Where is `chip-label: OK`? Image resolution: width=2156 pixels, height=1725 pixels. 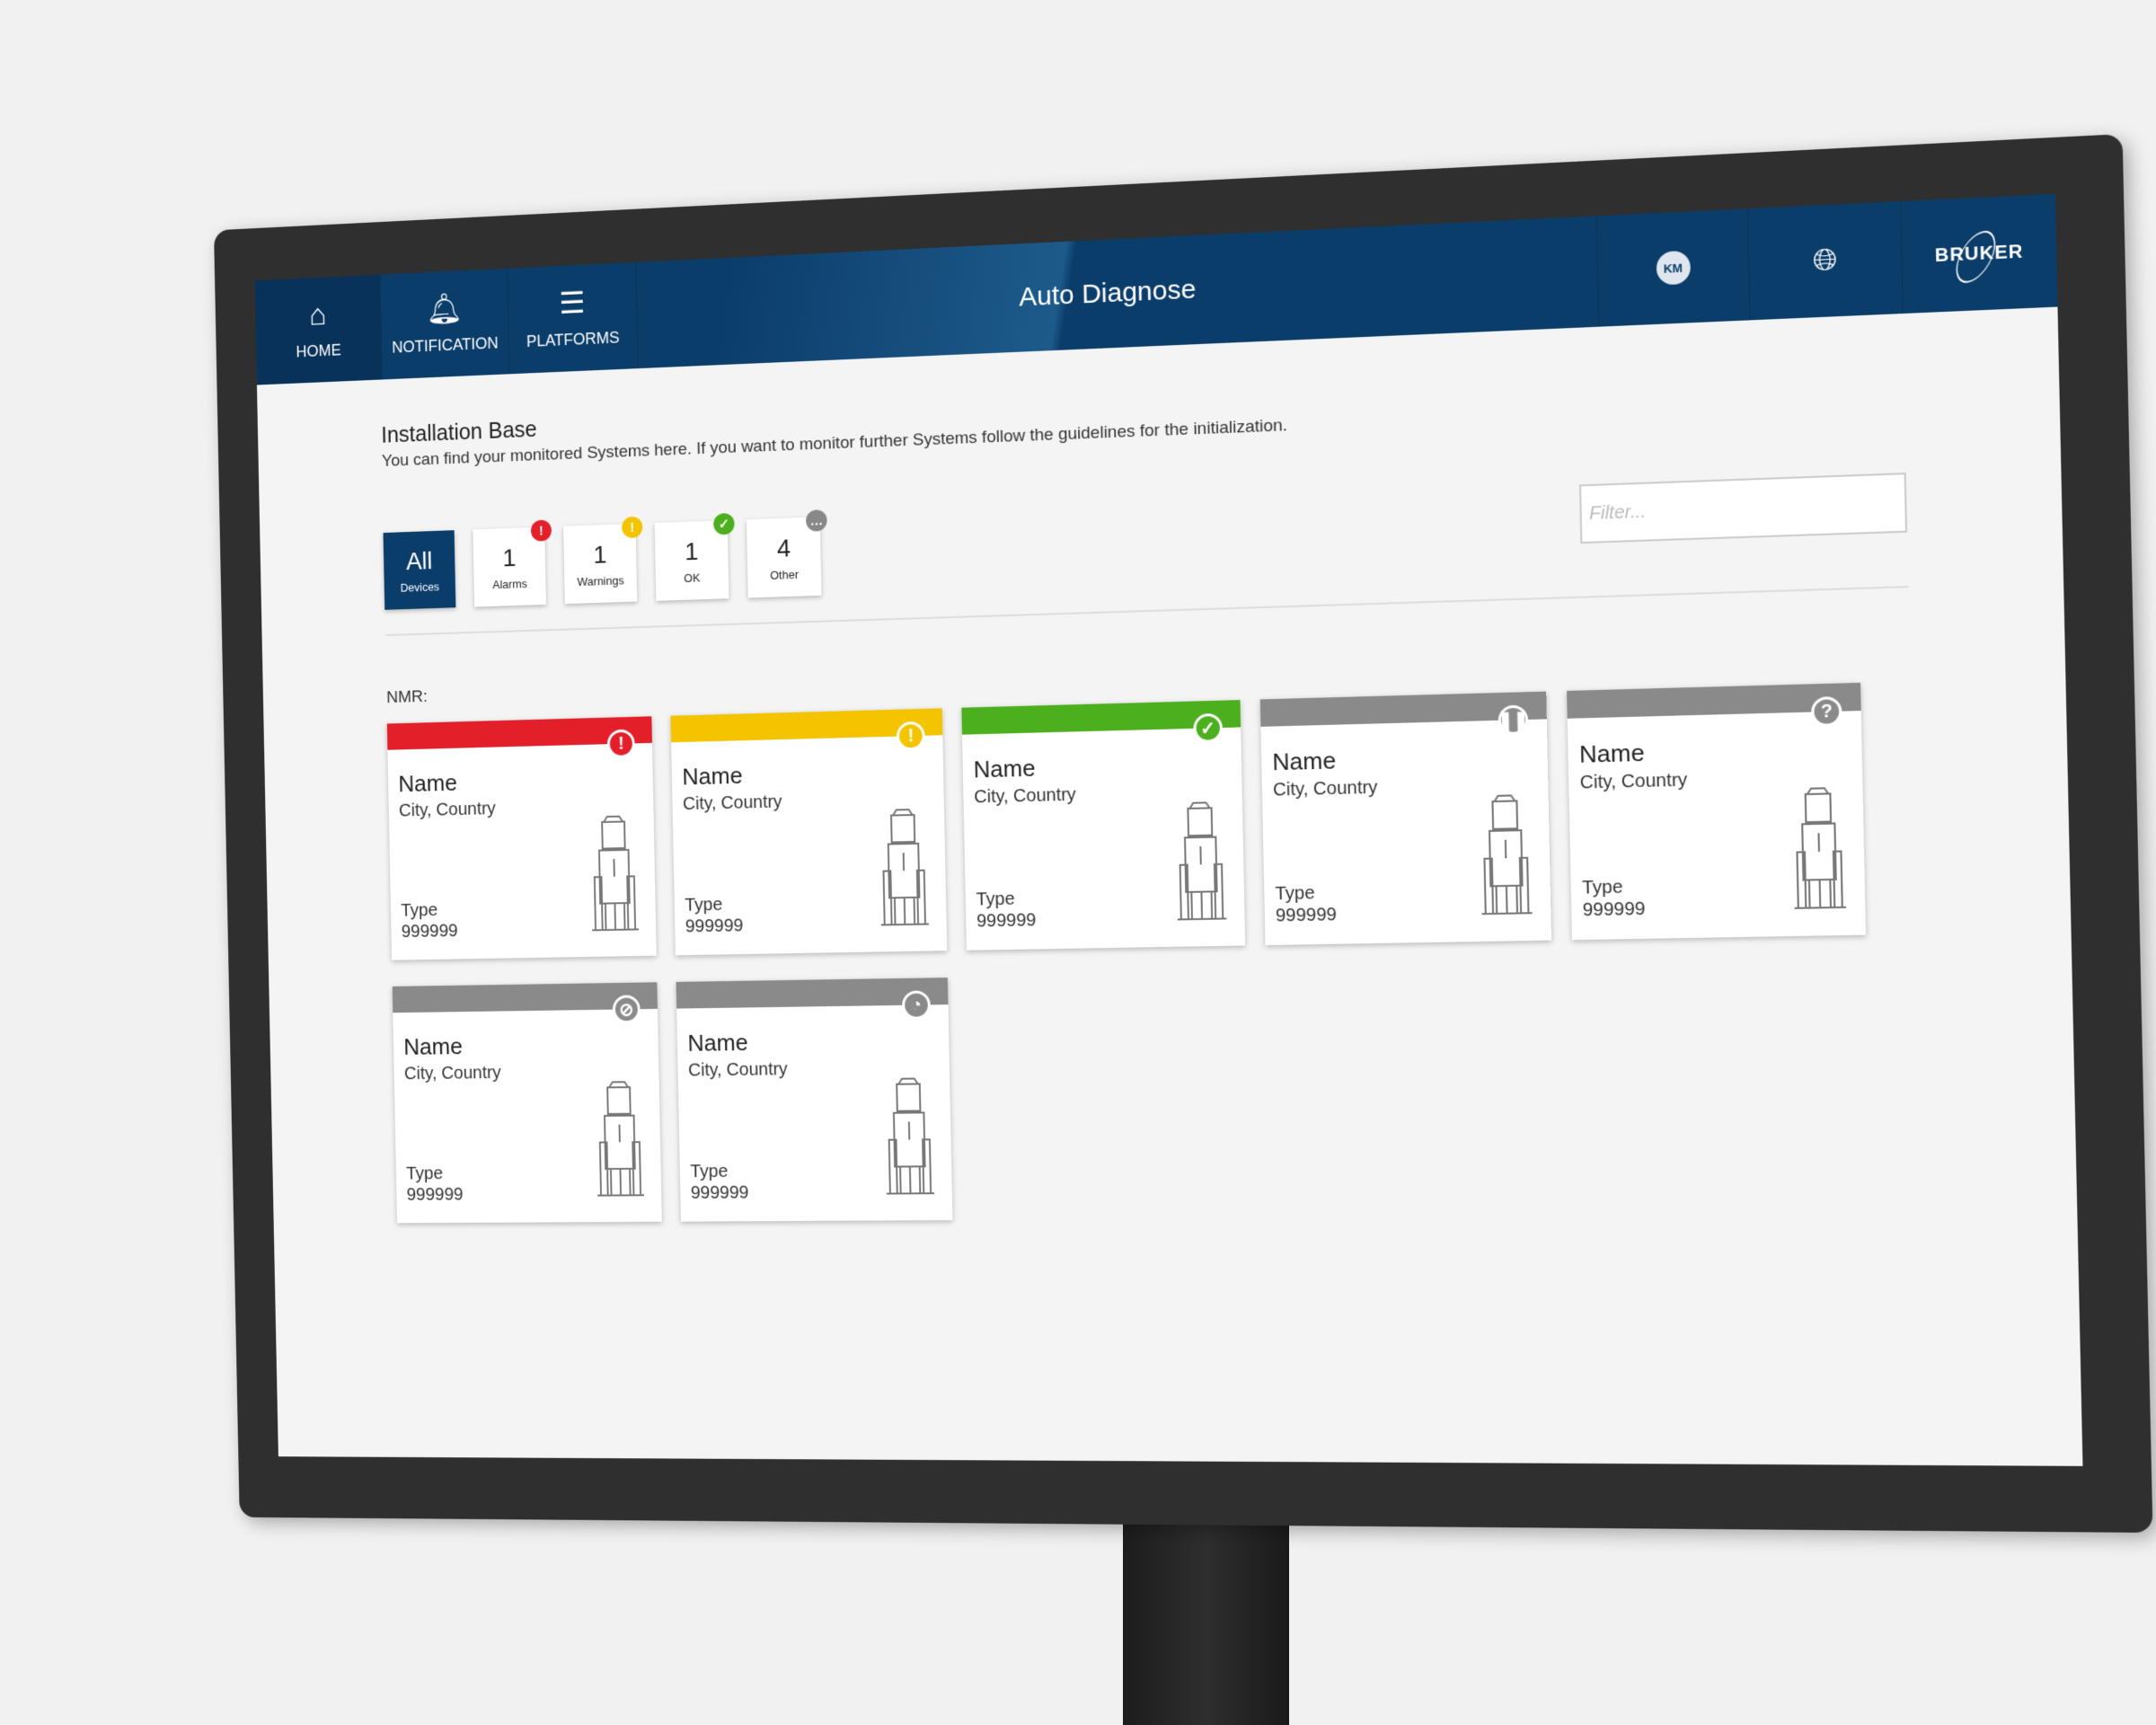
chip-label: OK is located at coordinates (693, 578).